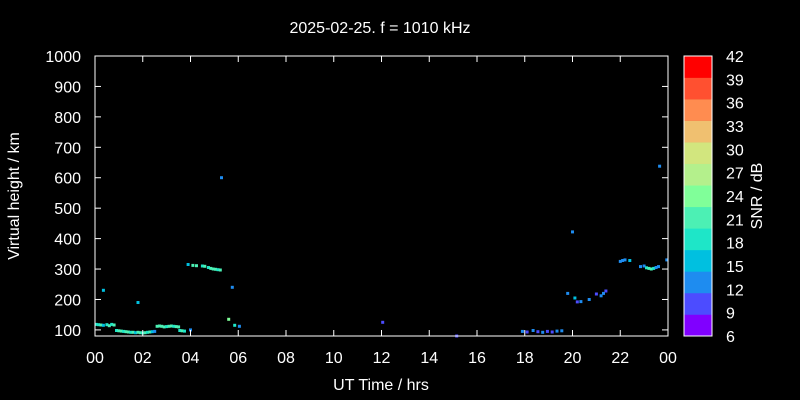 Image resolution: width=800 pixels, height=400 pixels. What do you see at coordinates (14, 196) in the screenshot?
I see `y-axis-label: Virtual height / km` at bounding box center [14, 196].